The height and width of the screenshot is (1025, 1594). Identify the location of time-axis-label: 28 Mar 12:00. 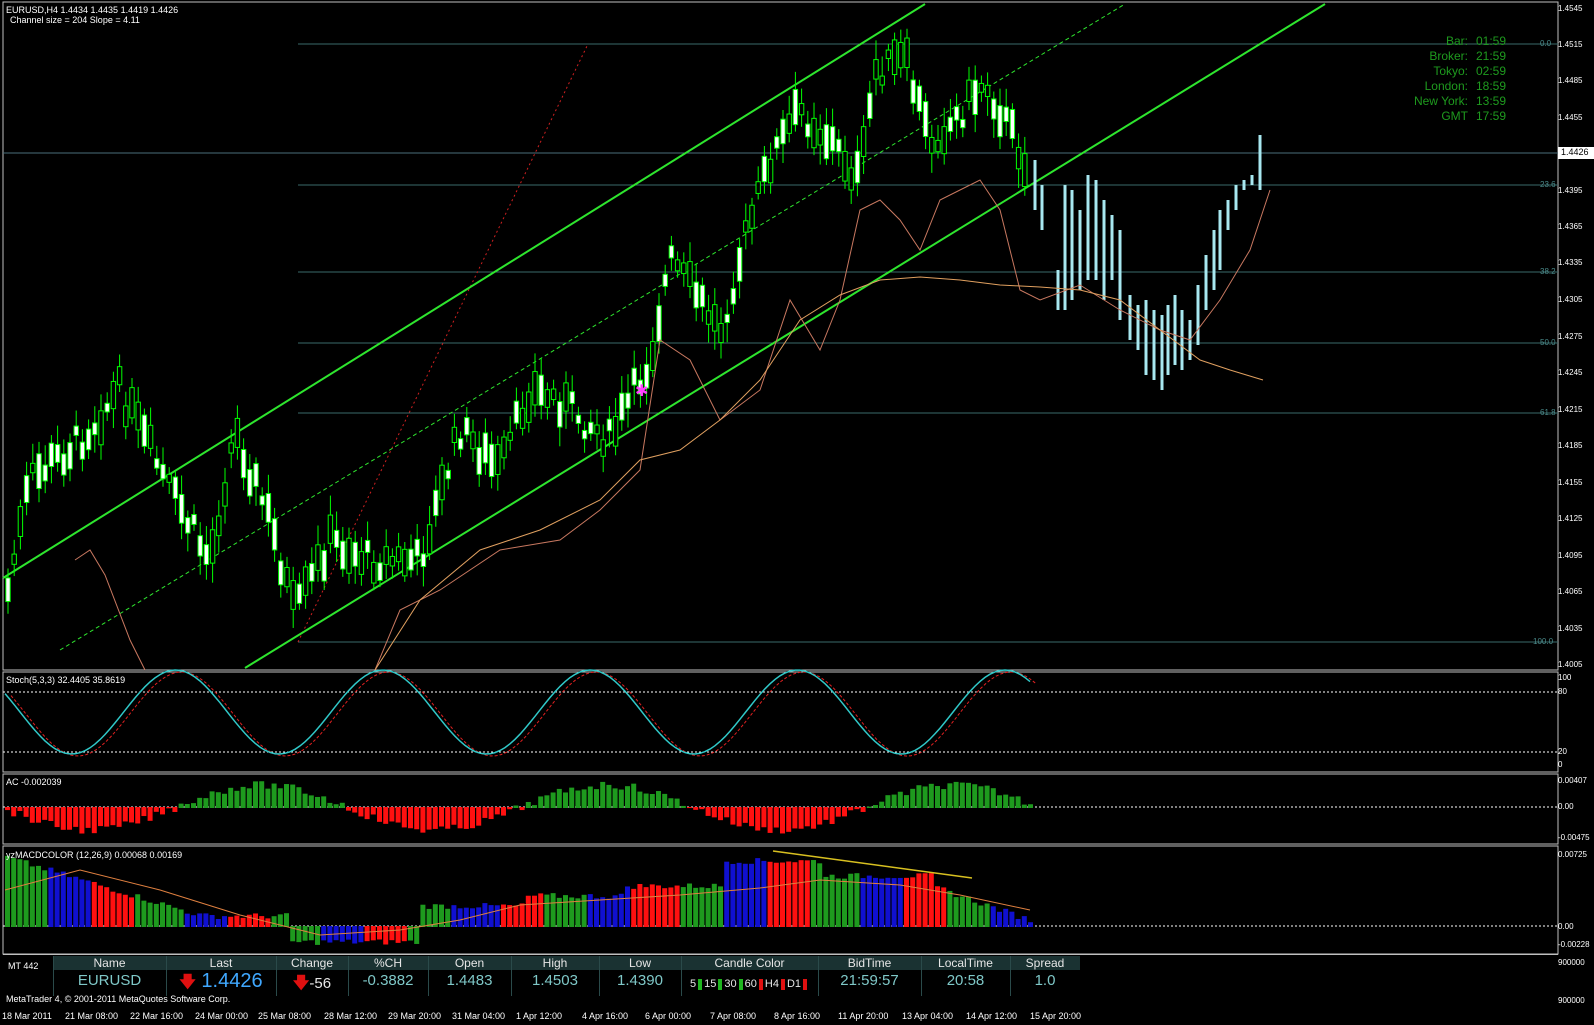
(351, 1016).